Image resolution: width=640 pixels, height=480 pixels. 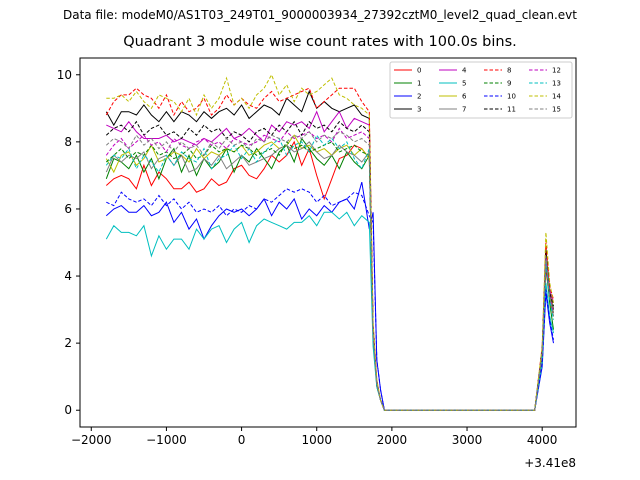 I want to click on x-tick-label: 1000, so click(x=316, y=440).